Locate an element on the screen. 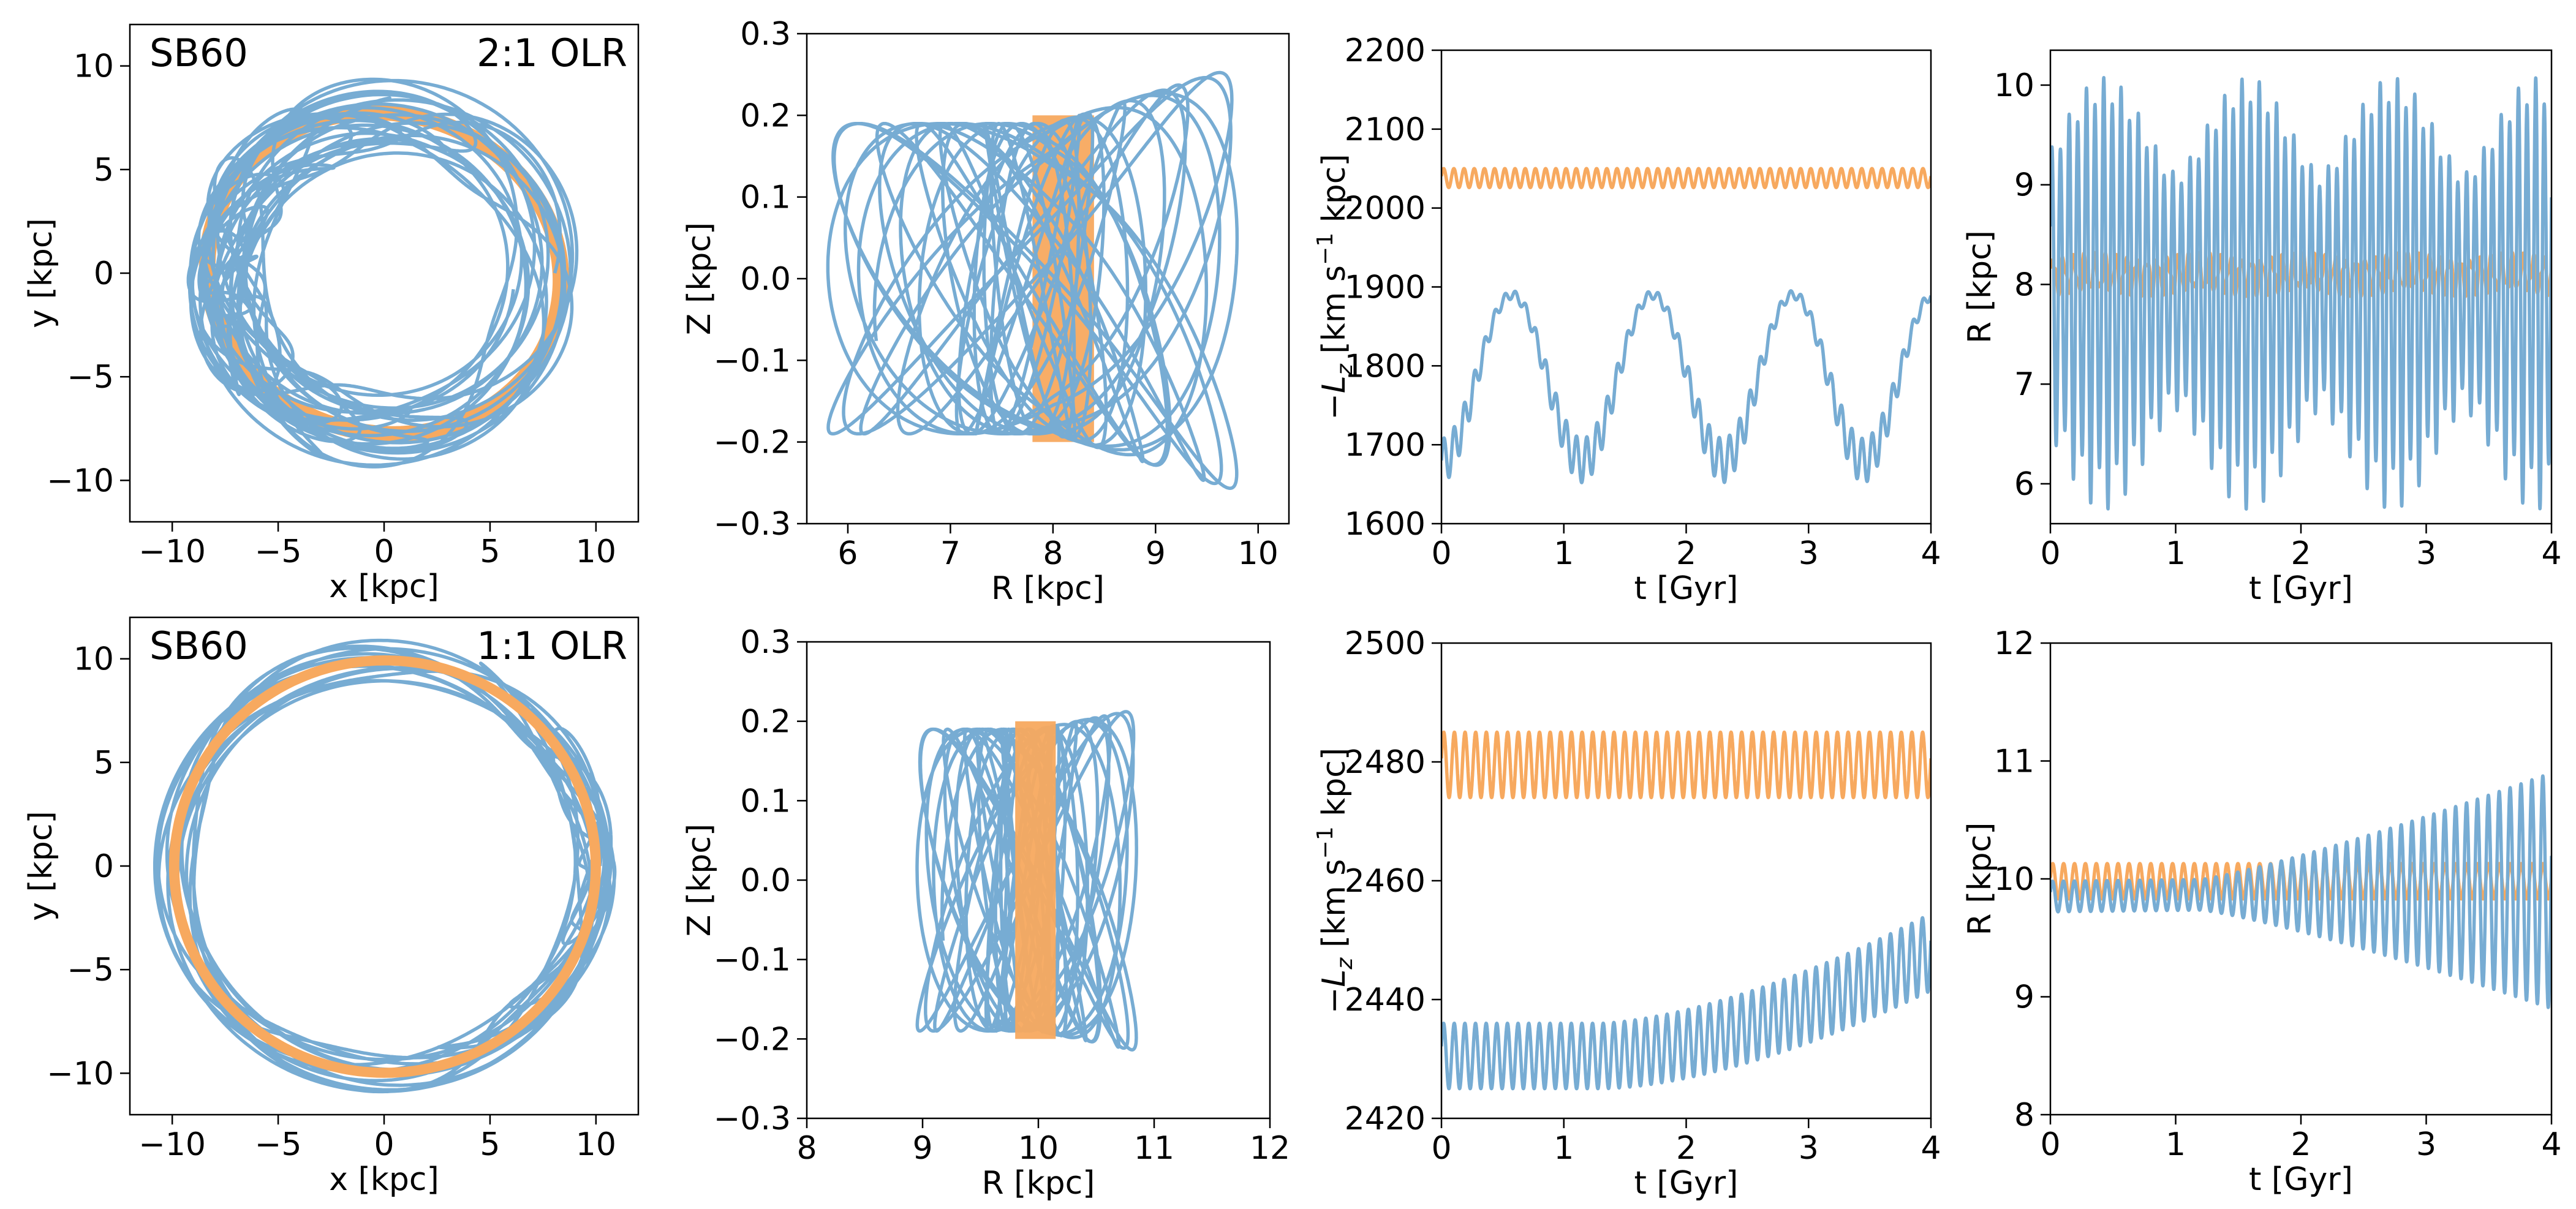 The width and height of the screenshot is (2576, 1209). y-tick-label: 11 is located at coordinates (2014, 762).